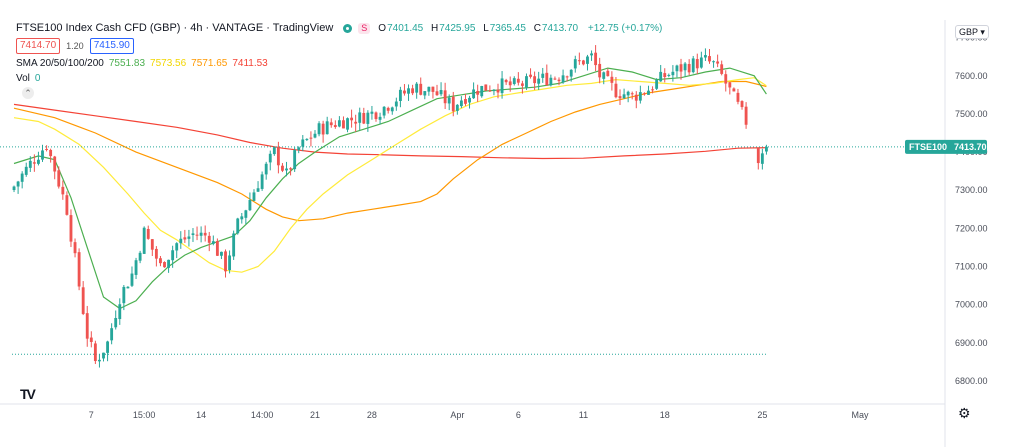 This screenshot has width=1024, height=447. Describe the element at coordinates (968, 32) in the screenshot. I see `currency-label: GBP` at that location.